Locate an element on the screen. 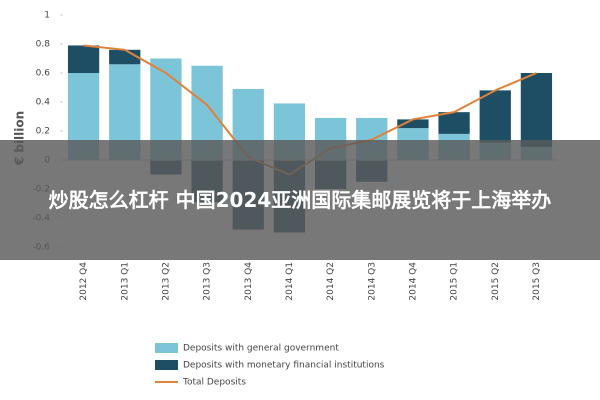  x-tick-label: 2014 Q3 is located at coordinates (372, 281).